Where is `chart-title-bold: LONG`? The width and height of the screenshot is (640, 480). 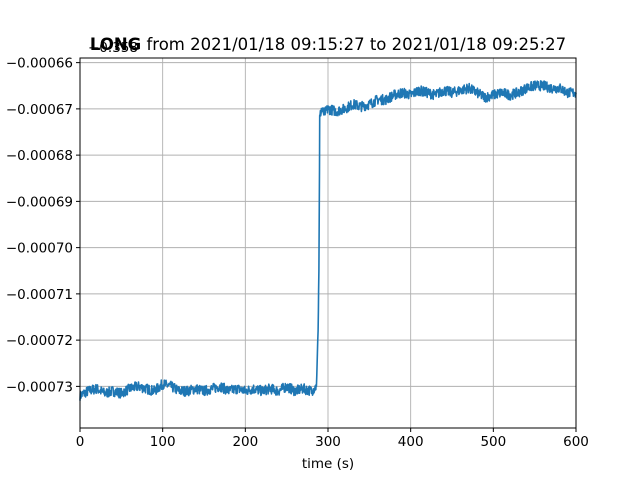
chart-title-bold: LONG is located at coordinates (115, 44).